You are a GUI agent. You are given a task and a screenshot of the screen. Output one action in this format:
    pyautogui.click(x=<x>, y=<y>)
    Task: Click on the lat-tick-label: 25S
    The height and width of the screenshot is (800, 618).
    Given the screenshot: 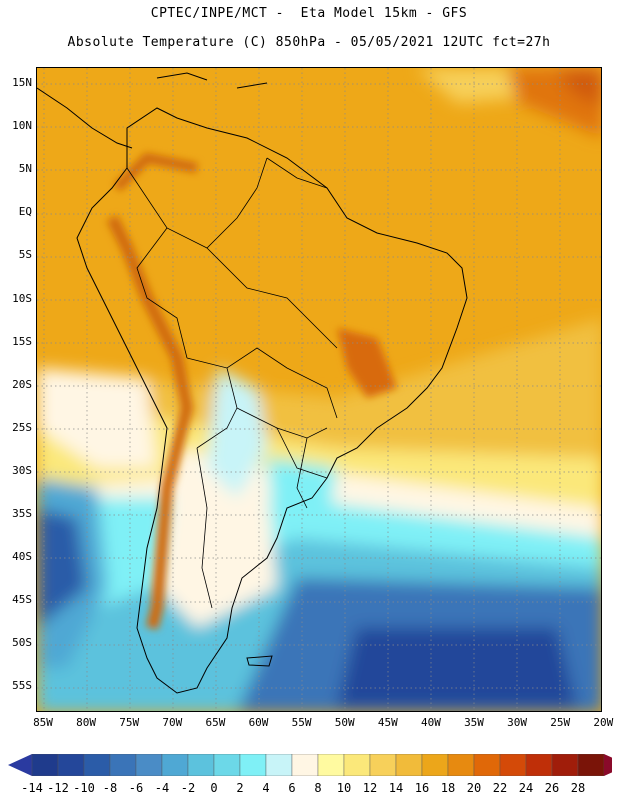 What is the action you would take?
    pyautogui.click(x=22, y=427)
    